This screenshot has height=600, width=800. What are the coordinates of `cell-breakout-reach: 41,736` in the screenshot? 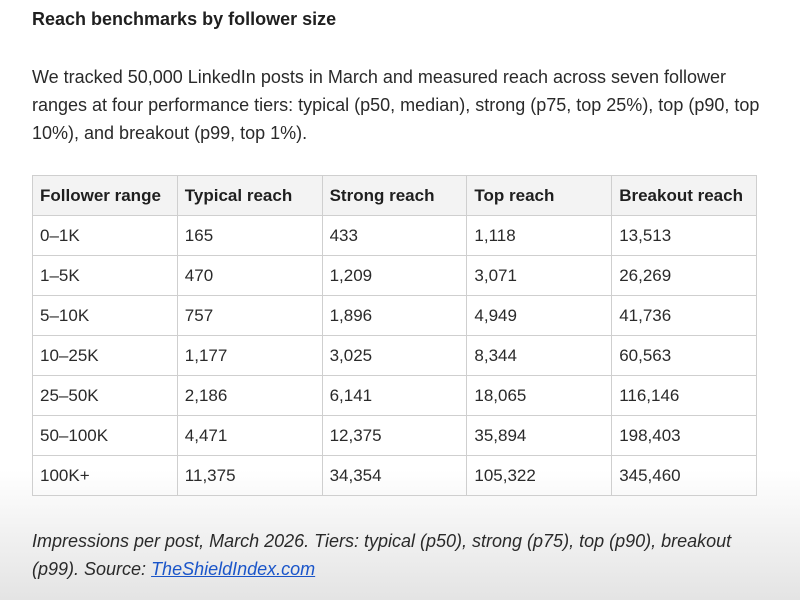 It's located at (684, 315).